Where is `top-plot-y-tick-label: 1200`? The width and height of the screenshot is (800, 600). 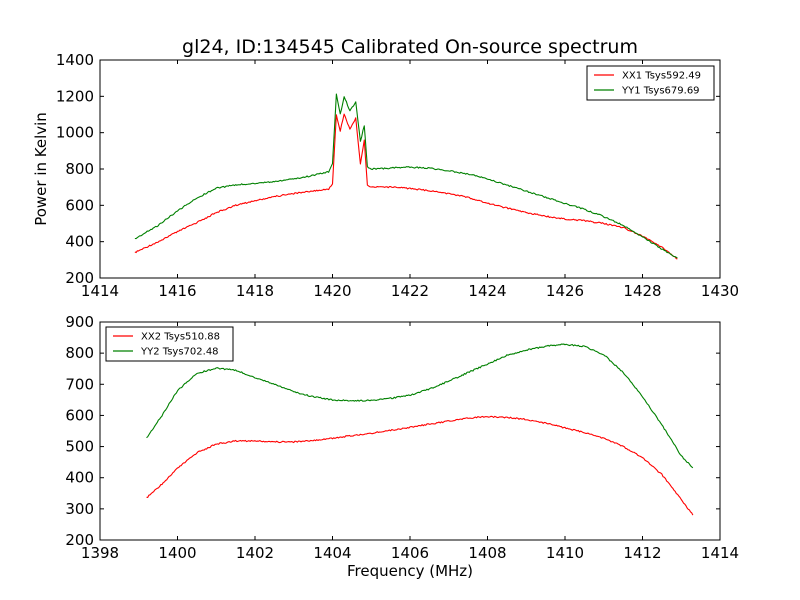 top-plot-y-tick-label: 1200 is located at coordinates (75, 96).